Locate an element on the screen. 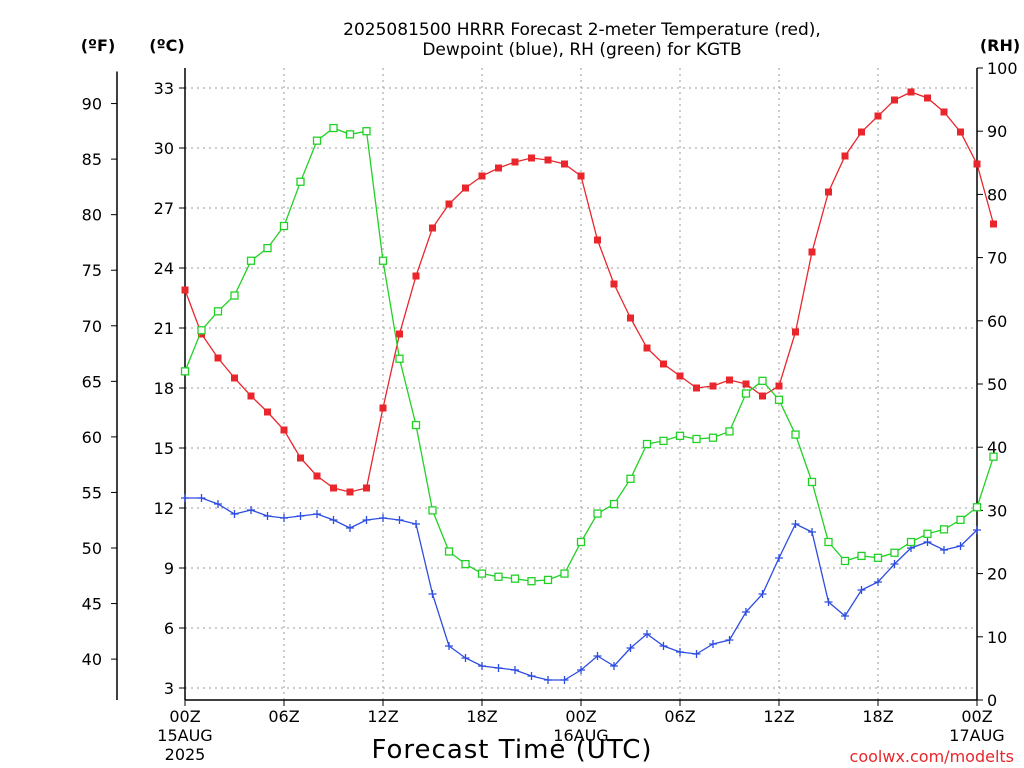 The image size is (1024, 768). chart-title-line-2: Dewpoint (blue), RH (green) for KGTB is located at coordinates (581, 50).